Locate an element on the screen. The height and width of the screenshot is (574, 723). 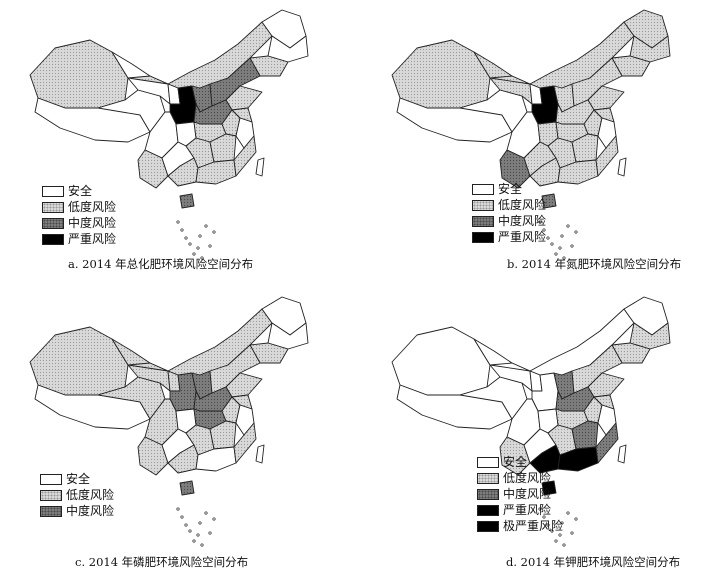
caption-a: a. 2014 年总化肥环境风险空间分布 is located at coordinates (161, 264).